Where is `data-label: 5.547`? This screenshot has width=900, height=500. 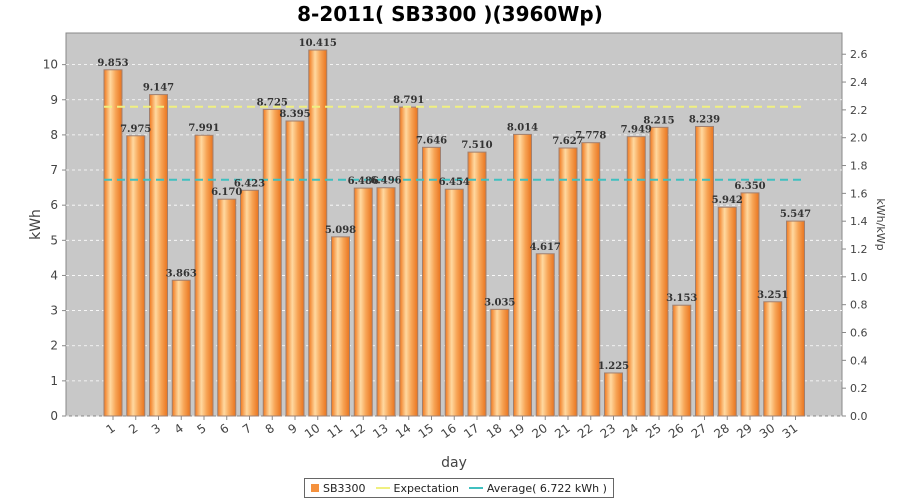
data-label: 5.547 is located at coordinates (795, 214).